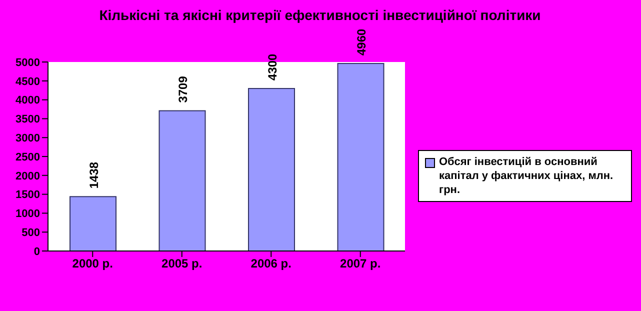 This screenshot has width=641, height=311. Describe the element at coordinates (28, 195) in the screenshot. I see `y-tick-label: 1500` at that location.